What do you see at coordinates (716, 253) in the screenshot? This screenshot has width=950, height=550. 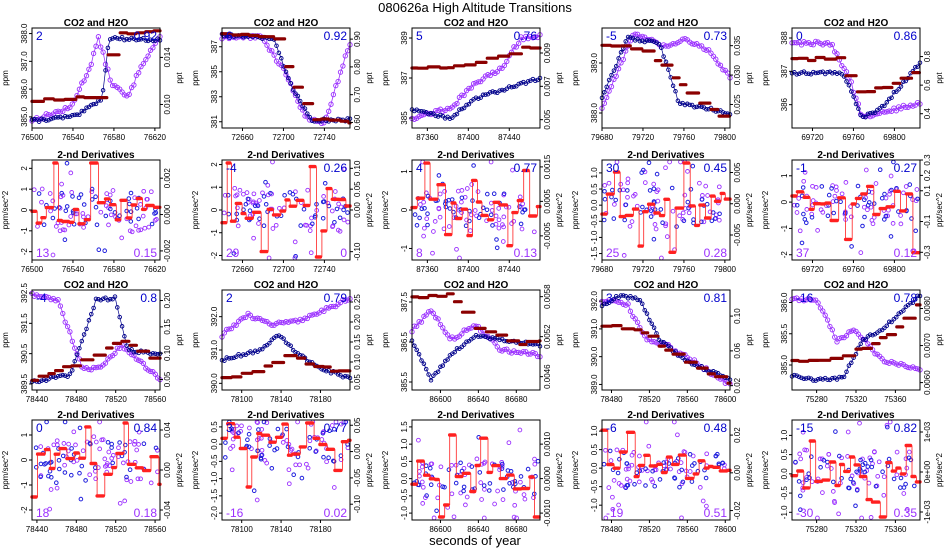 I see `corner-bottom-right: 0.28` at bounding box center [716, 253].